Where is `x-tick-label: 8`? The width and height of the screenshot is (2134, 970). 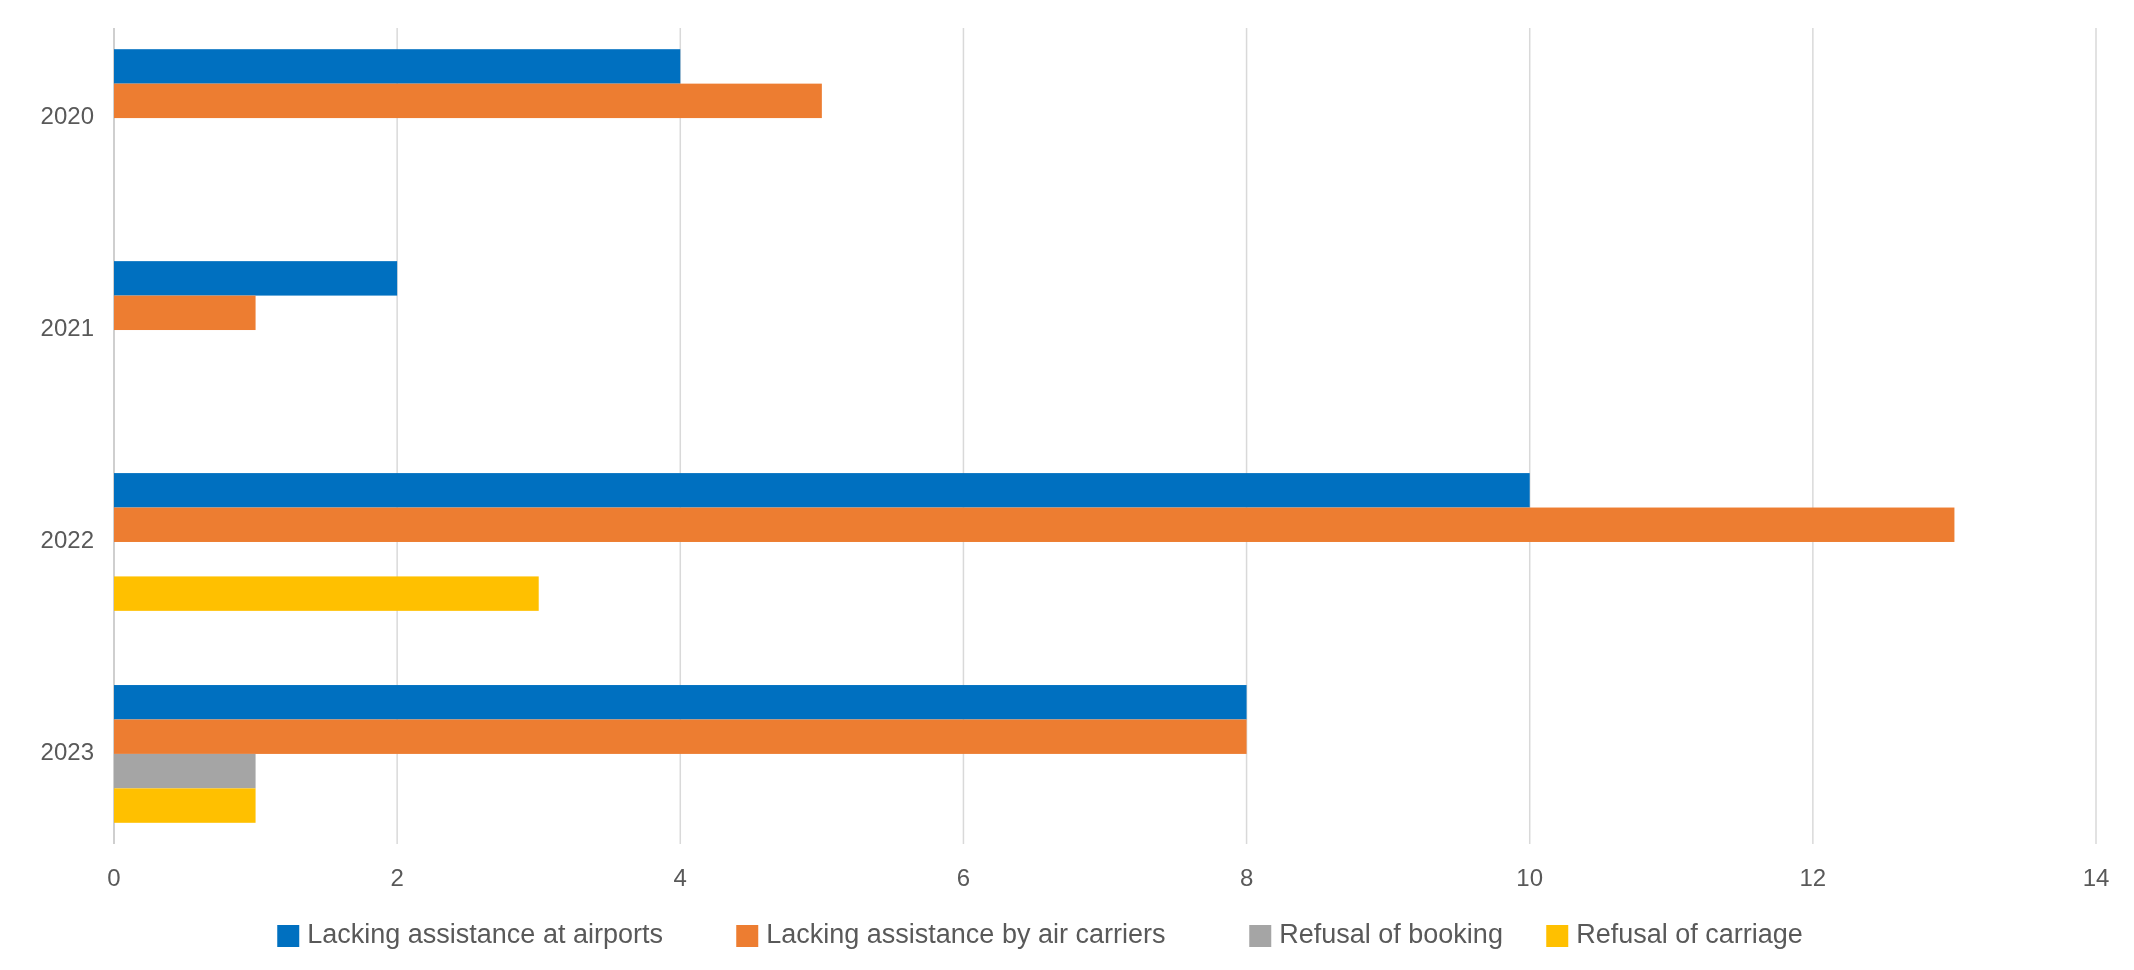
x-tick-label: 8 is located at coordinates (1246, 877).